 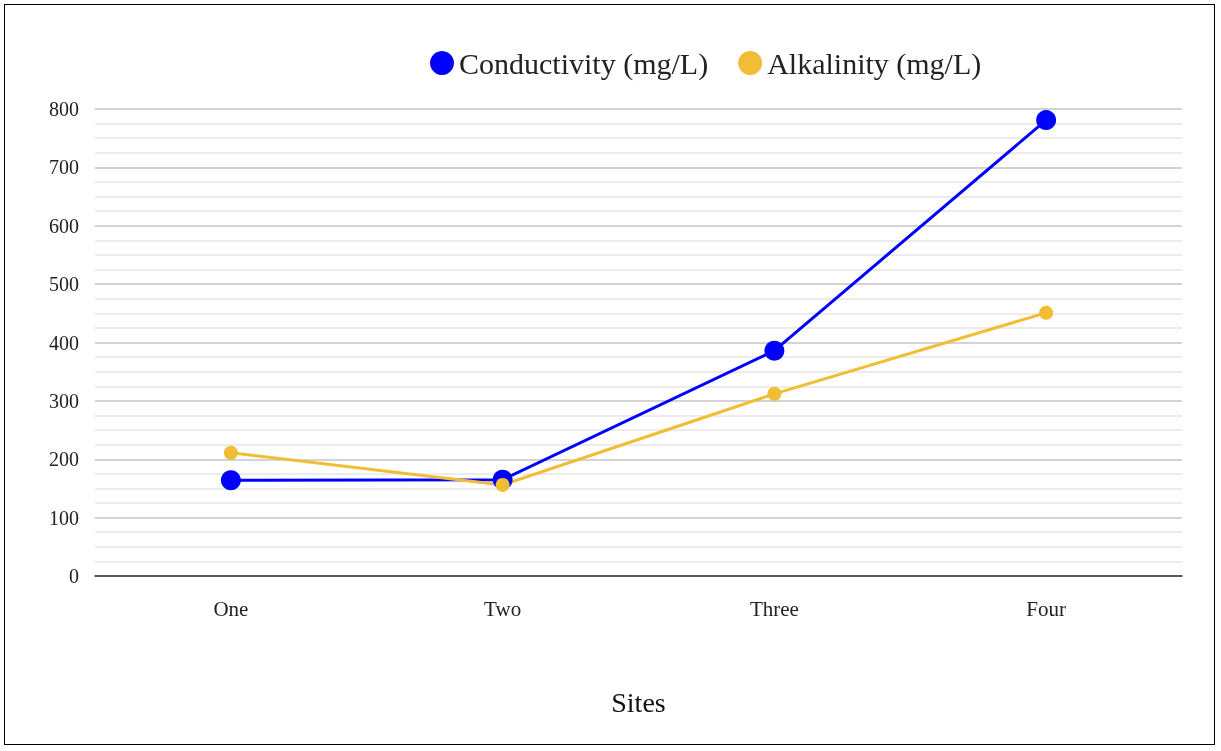 I want to click on x-axis-title: Sites, so click(x=638, y=702).